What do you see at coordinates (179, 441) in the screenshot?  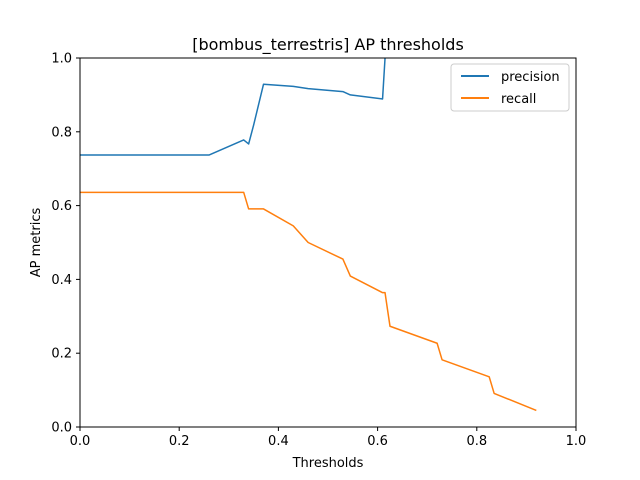 I see `x-tick-label: 0.2` at bounding box center [179, 441].